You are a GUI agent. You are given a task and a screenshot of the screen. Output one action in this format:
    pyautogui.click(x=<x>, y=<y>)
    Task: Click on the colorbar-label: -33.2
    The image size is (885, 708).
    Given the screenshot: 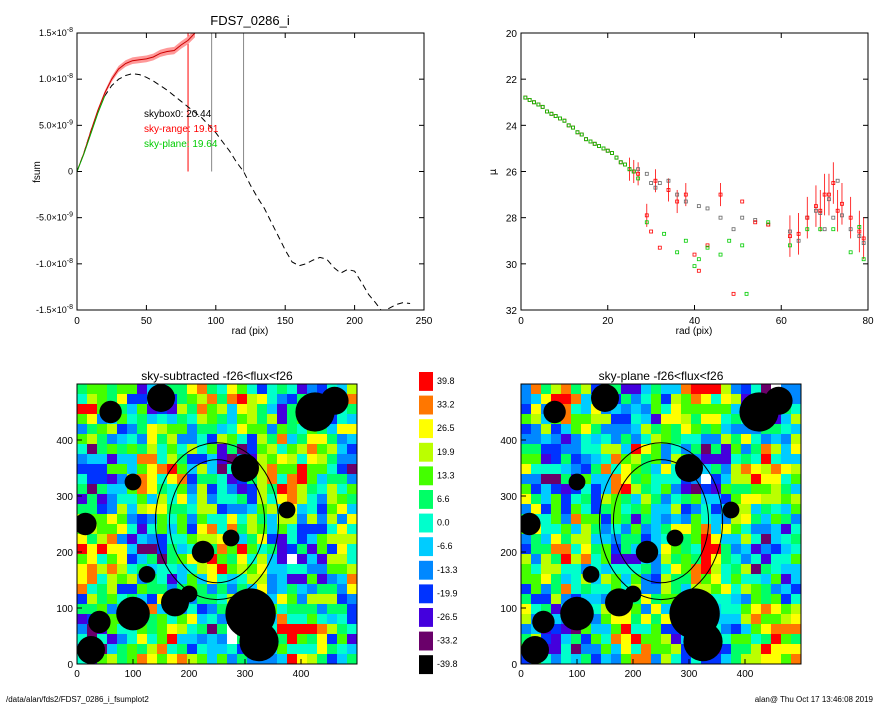 What is the action you would take?
    pyautogui.click(x=447, y=641)
    